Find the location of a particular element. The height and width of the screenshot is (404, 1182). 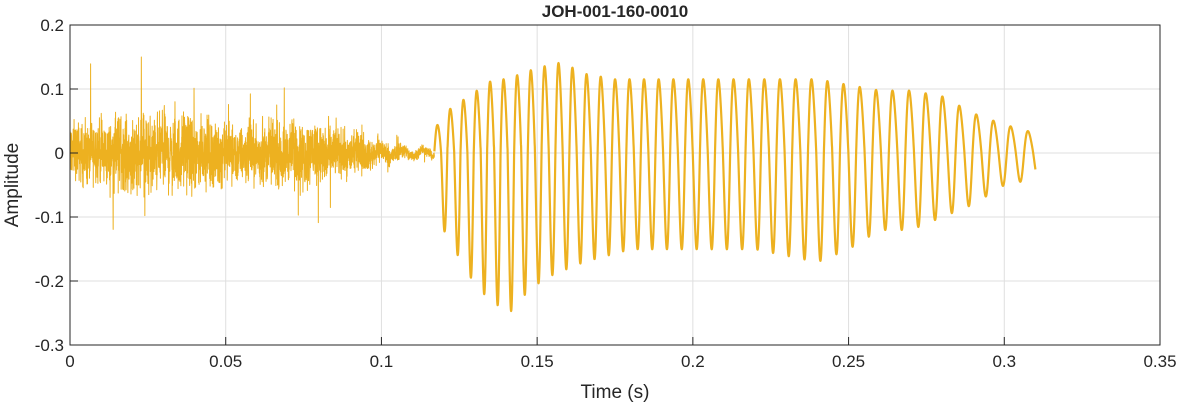

x-tick-label: 0.05 is located at coordinates (225, 361).